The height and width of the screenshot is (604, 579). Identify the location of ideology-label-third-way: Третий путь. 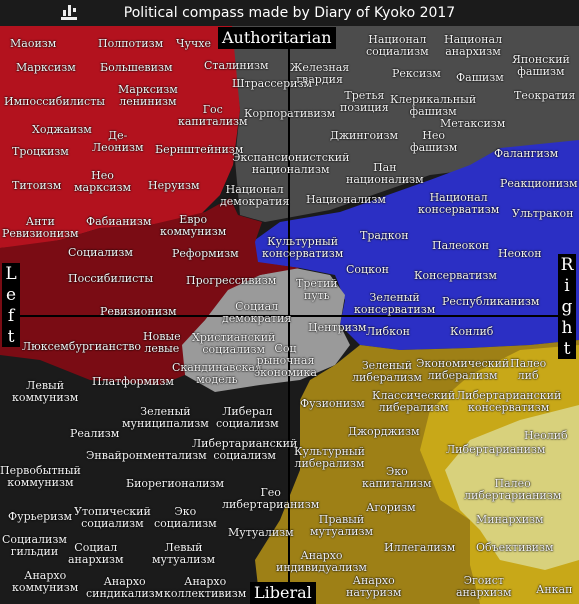
(317, 289).